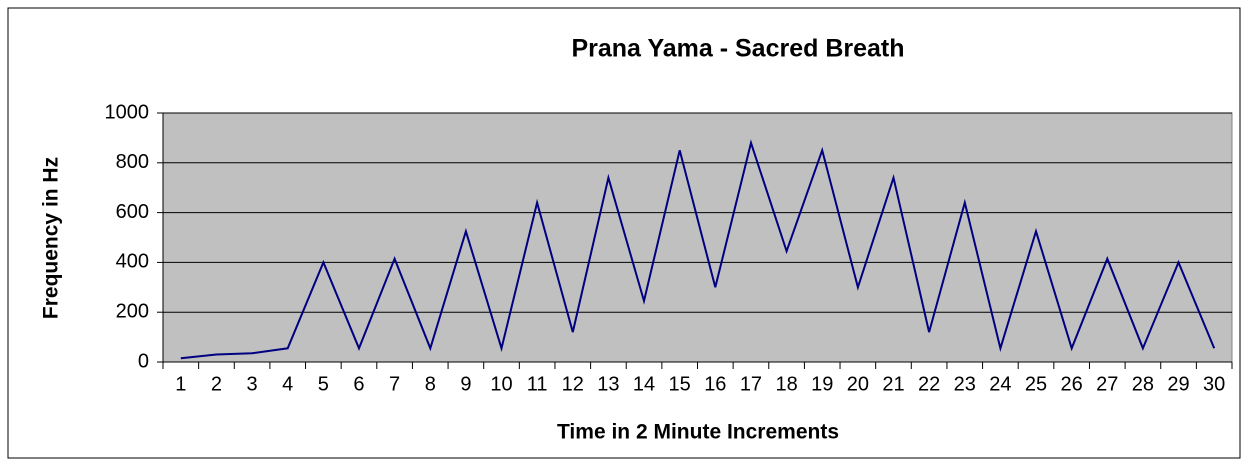 This screenshot has height=466, width=1248. What do you see at coordinates (132, 212) in the screenshot?
I see `y-tick-label: 600` at bounding box center [132, 212].